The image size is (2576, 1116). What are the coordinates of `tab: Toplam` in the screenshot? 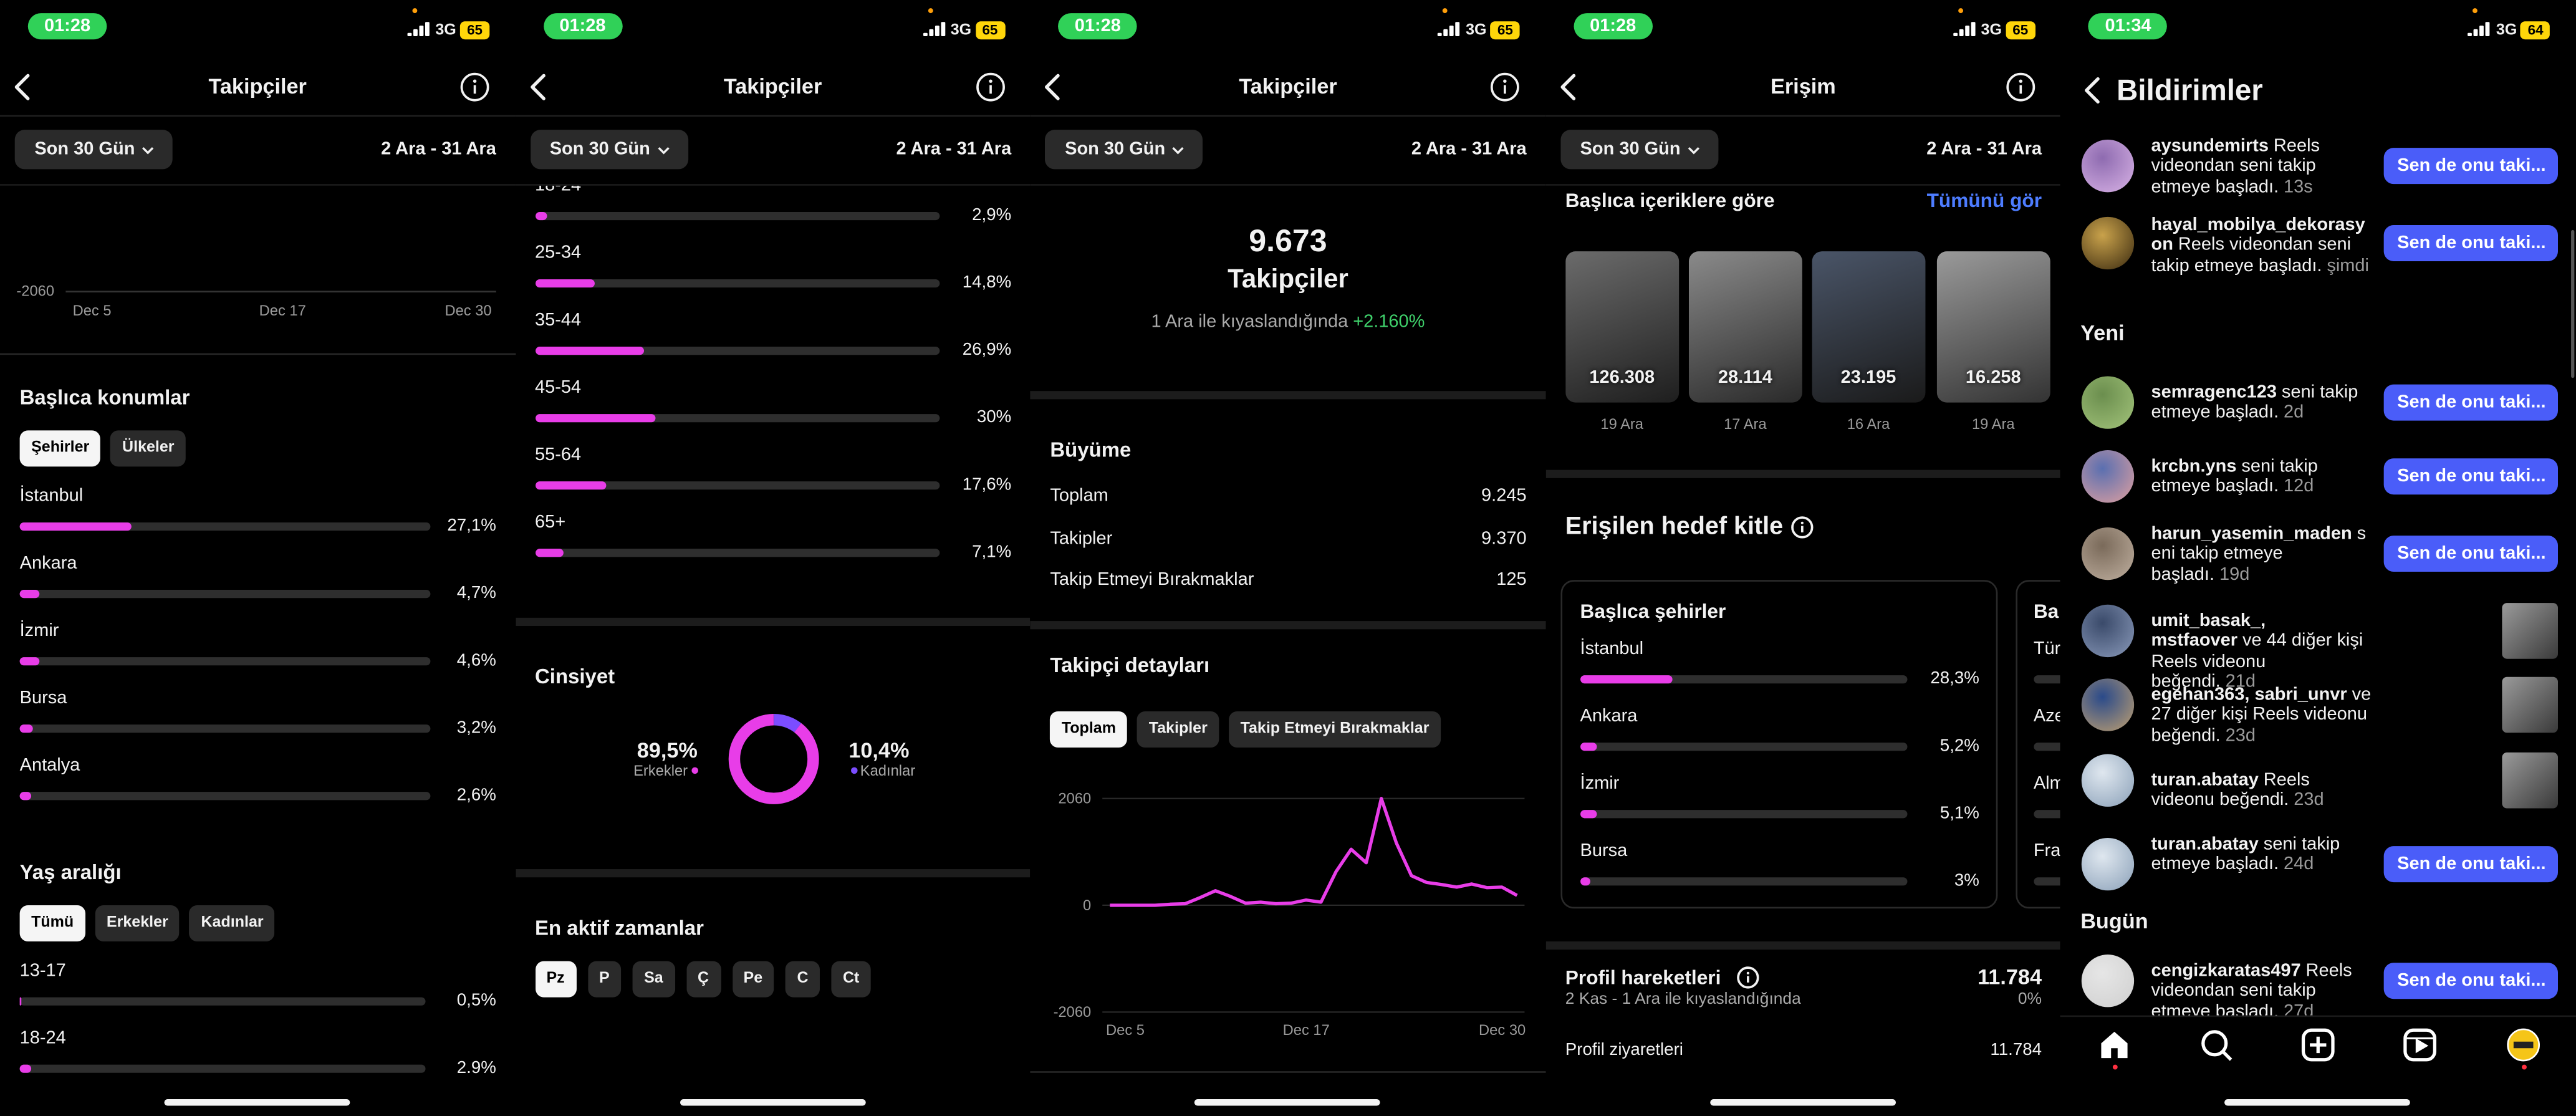 It's located at (1089, 729).